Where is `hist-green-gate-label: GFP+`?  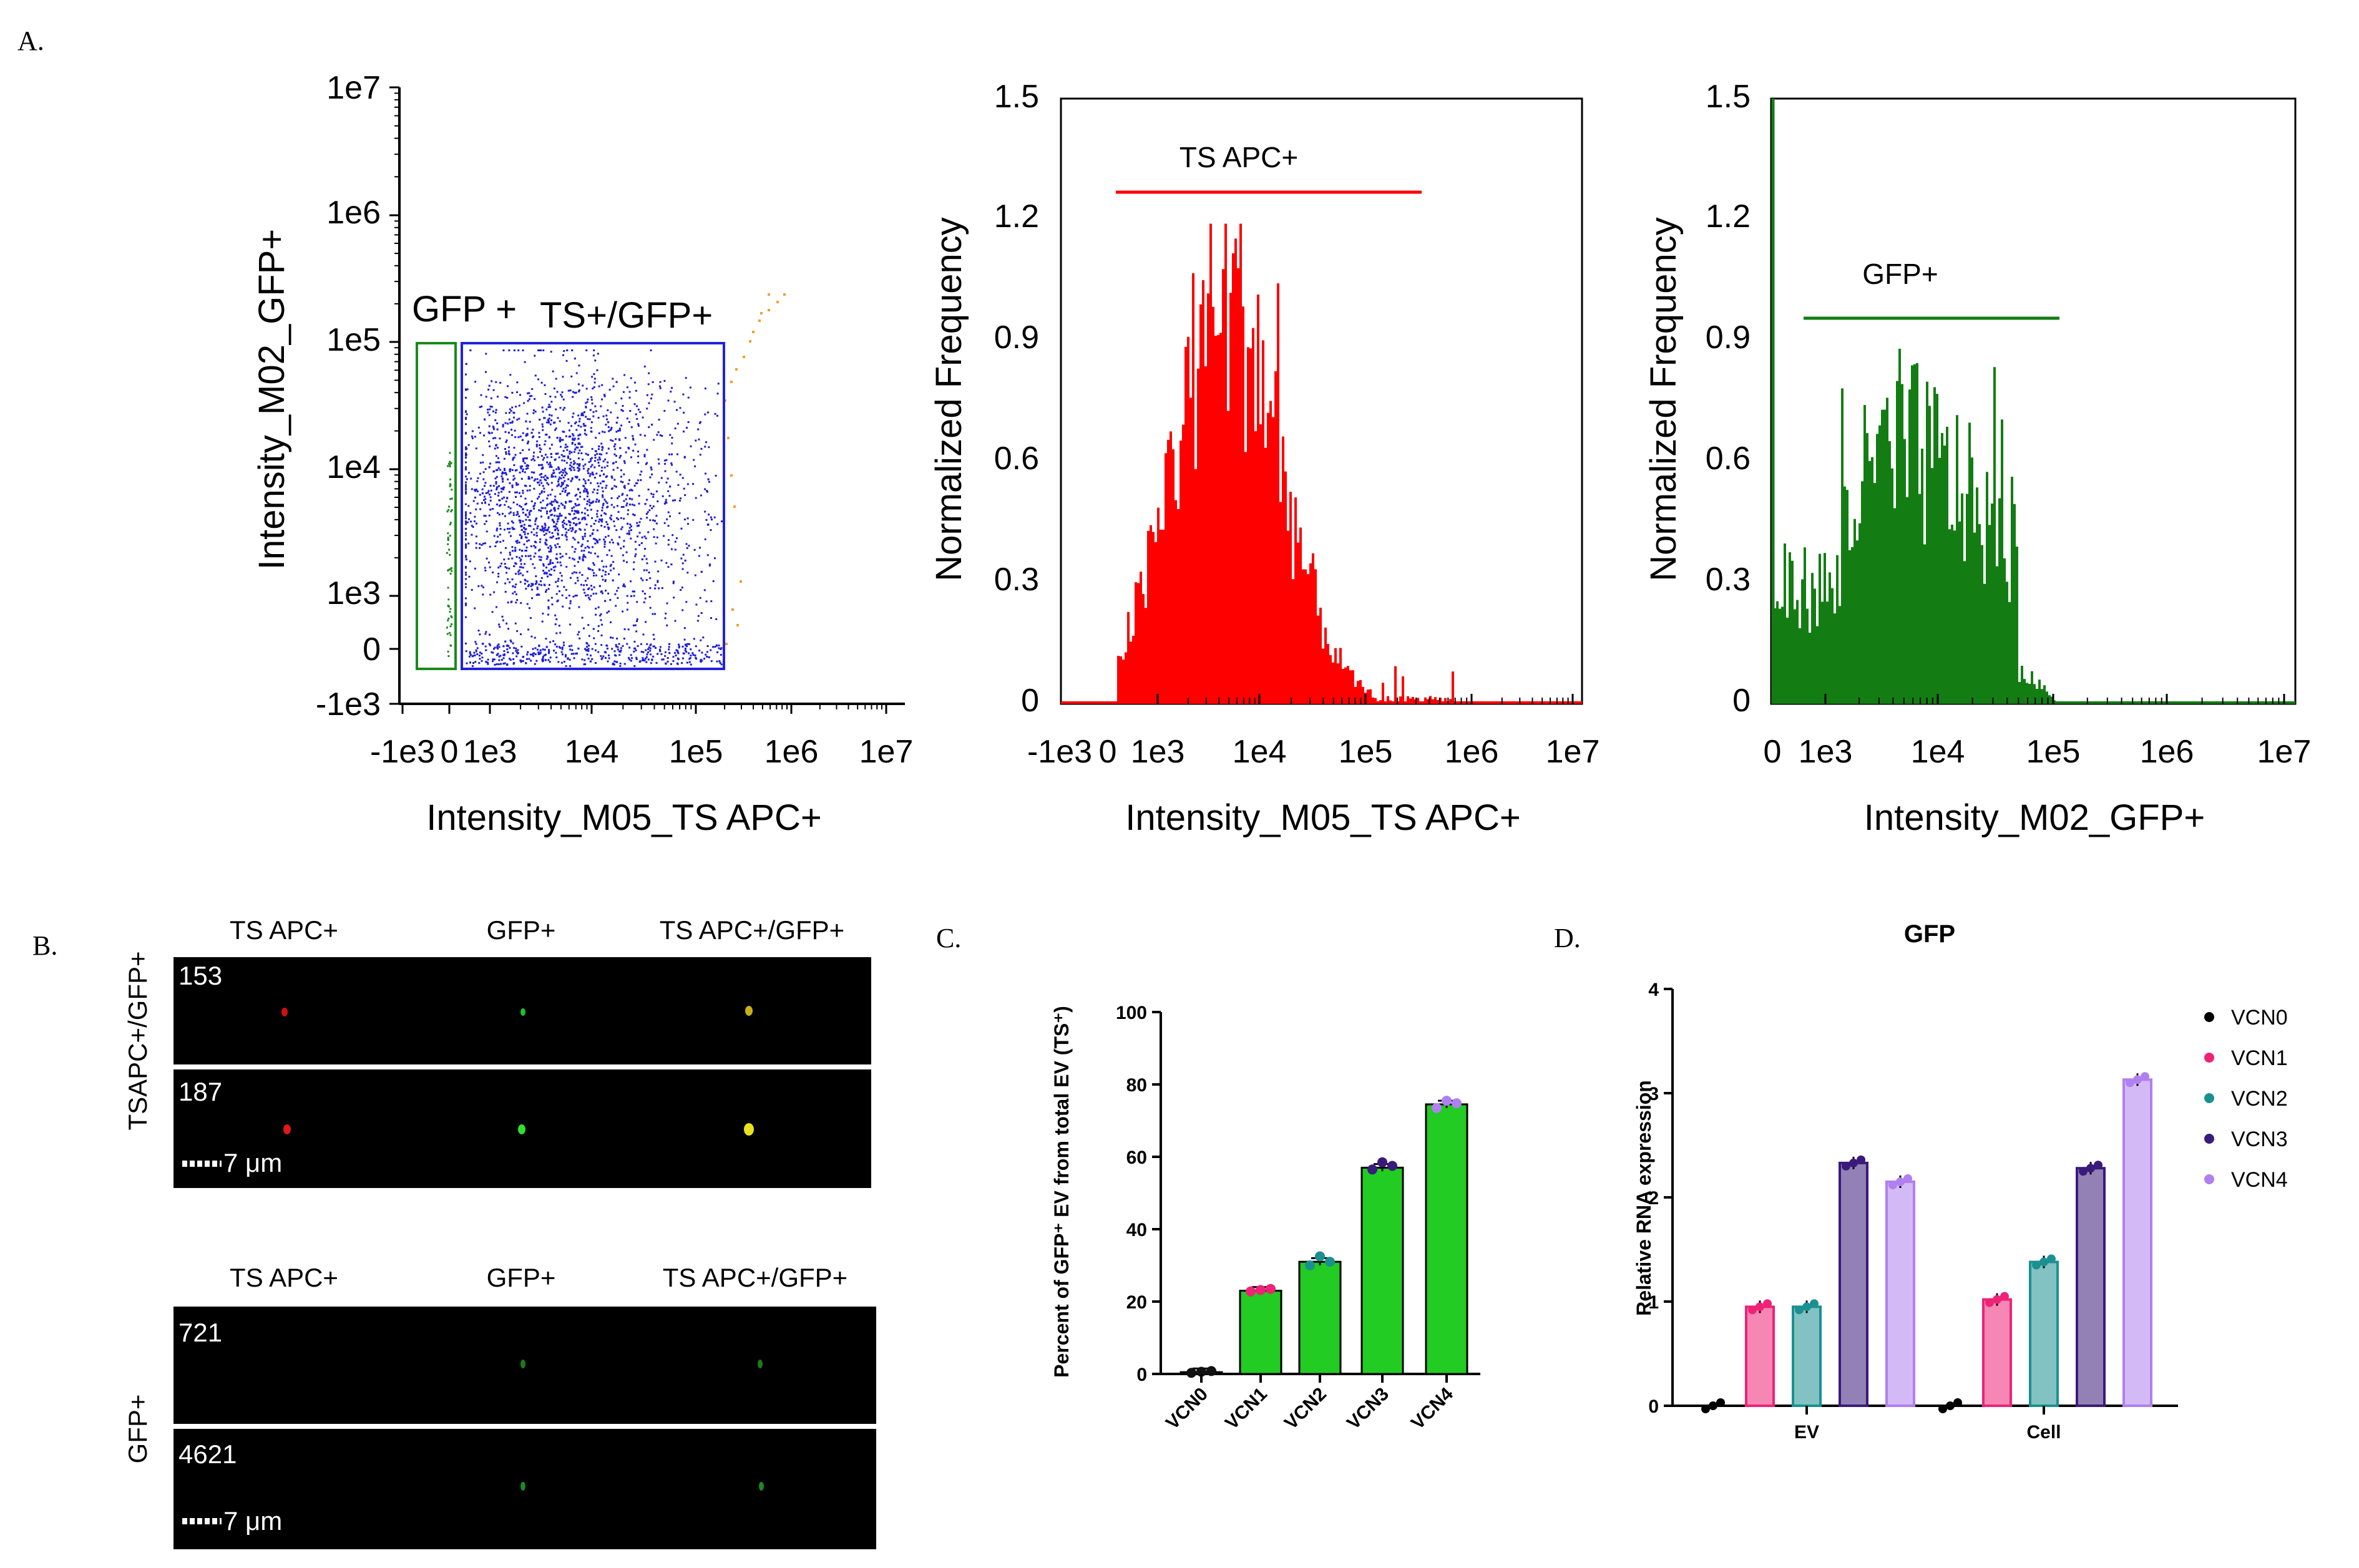
hist-green-gate-label: GFP+ is located at coordinates (1900, 274).